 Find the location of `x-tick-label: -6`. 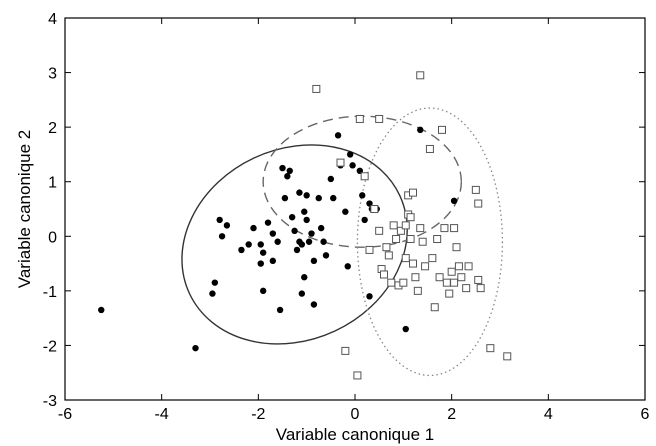

x-tick-label: -6 is located at coordinates (65, 414).